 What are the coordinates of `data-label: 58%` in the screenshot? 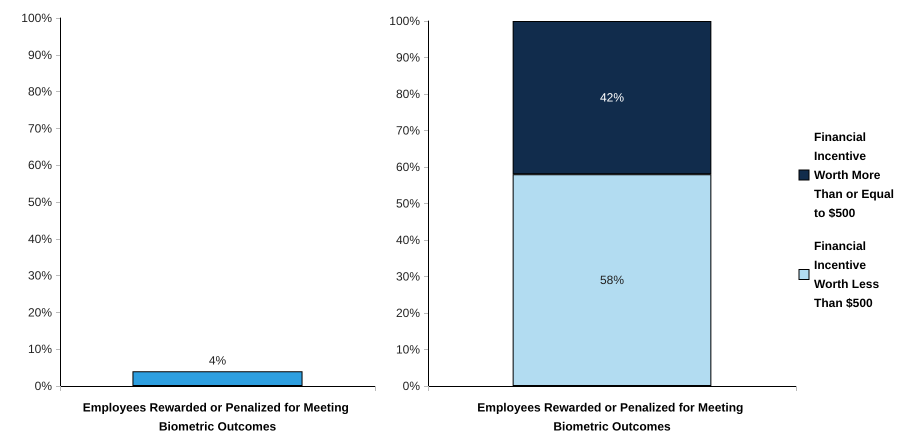 It's located at (612, 280).